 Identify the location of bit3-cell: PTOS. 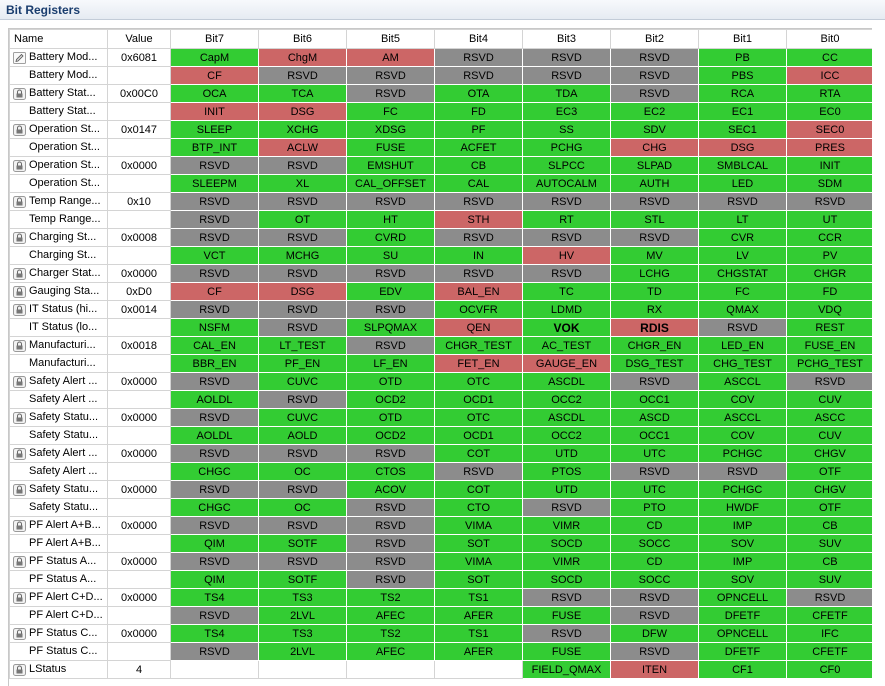
(566, 471).